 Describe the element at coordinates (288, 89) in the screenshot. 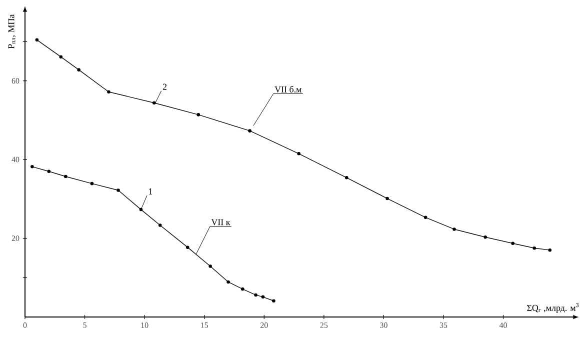

I see `annotation: VII б.м` at that location.